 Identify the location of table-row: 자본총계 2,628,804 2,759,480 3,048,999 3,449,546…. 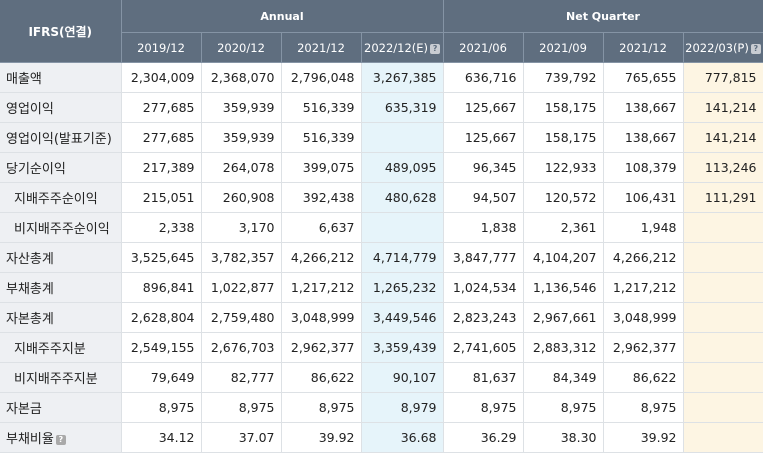
(381, 317).